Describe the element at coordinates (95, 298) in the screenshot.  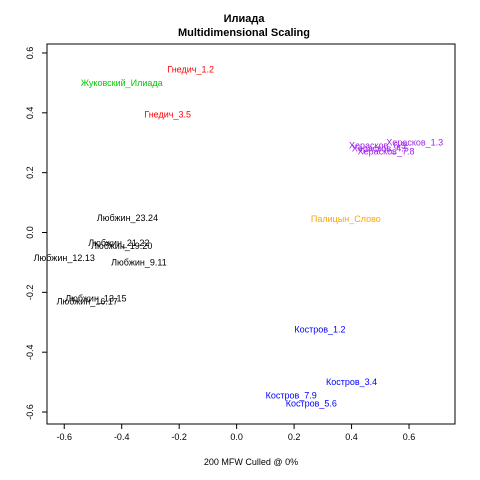
I see `point-label: Любжин_13.15` at that location.